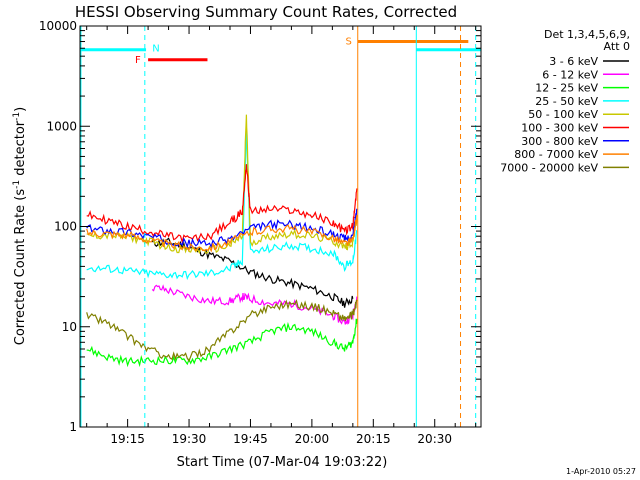 The width and height of the screenshot is (640, 480). I want to click on legend-label-4: 50 - 100 keV, so click(563, 114).